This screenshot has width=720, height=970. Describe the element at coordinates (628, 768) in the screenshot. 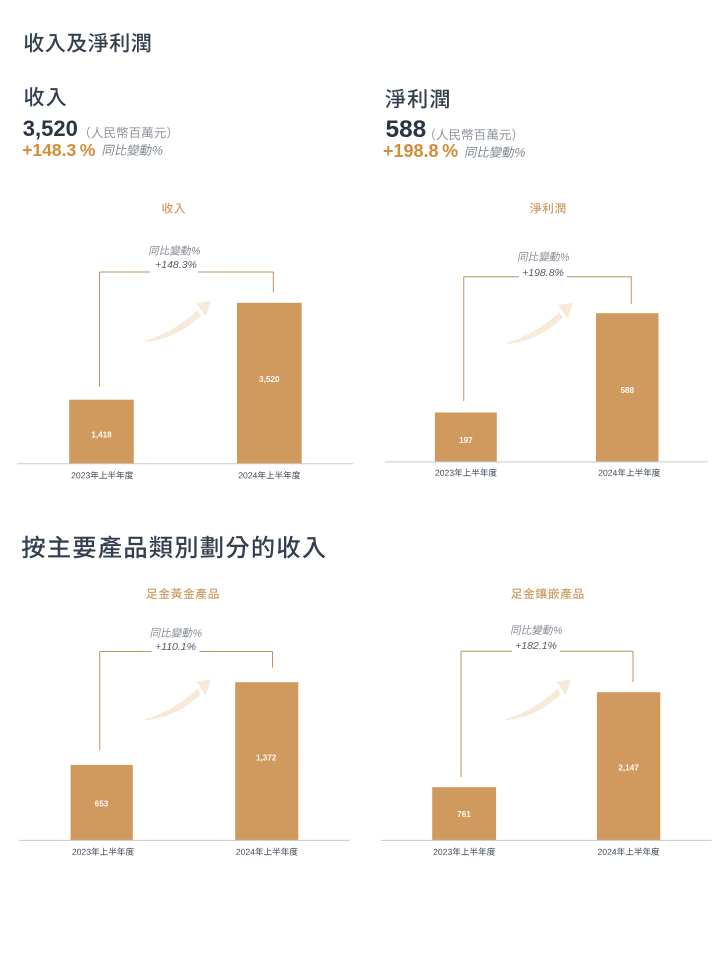

I see `svg-text: 2,147` at that location.